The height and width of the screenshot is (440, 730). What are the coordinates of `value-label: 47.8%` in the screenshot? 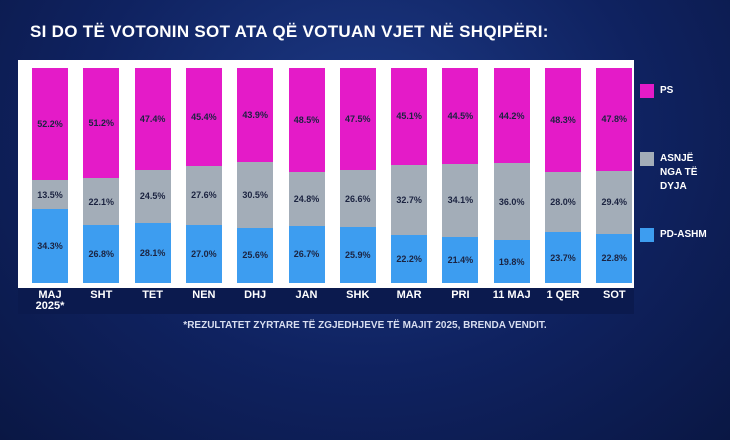 It's located at (614, 119).